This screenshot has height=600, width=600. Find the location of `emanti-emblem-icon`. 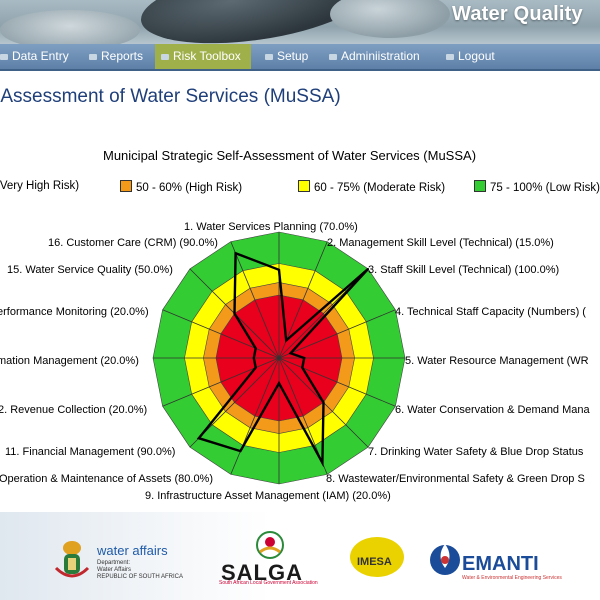

emanti-emblem-icon is located at coordinates (445, 559).